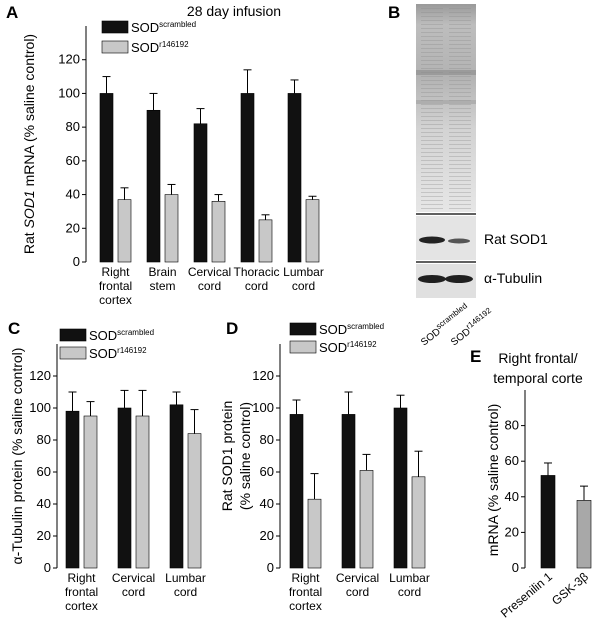  What do you see at coordinates (267, 471) in the screenshot?
I see `y-tick-label-d-60: 60` at bounding box center [267, 471].